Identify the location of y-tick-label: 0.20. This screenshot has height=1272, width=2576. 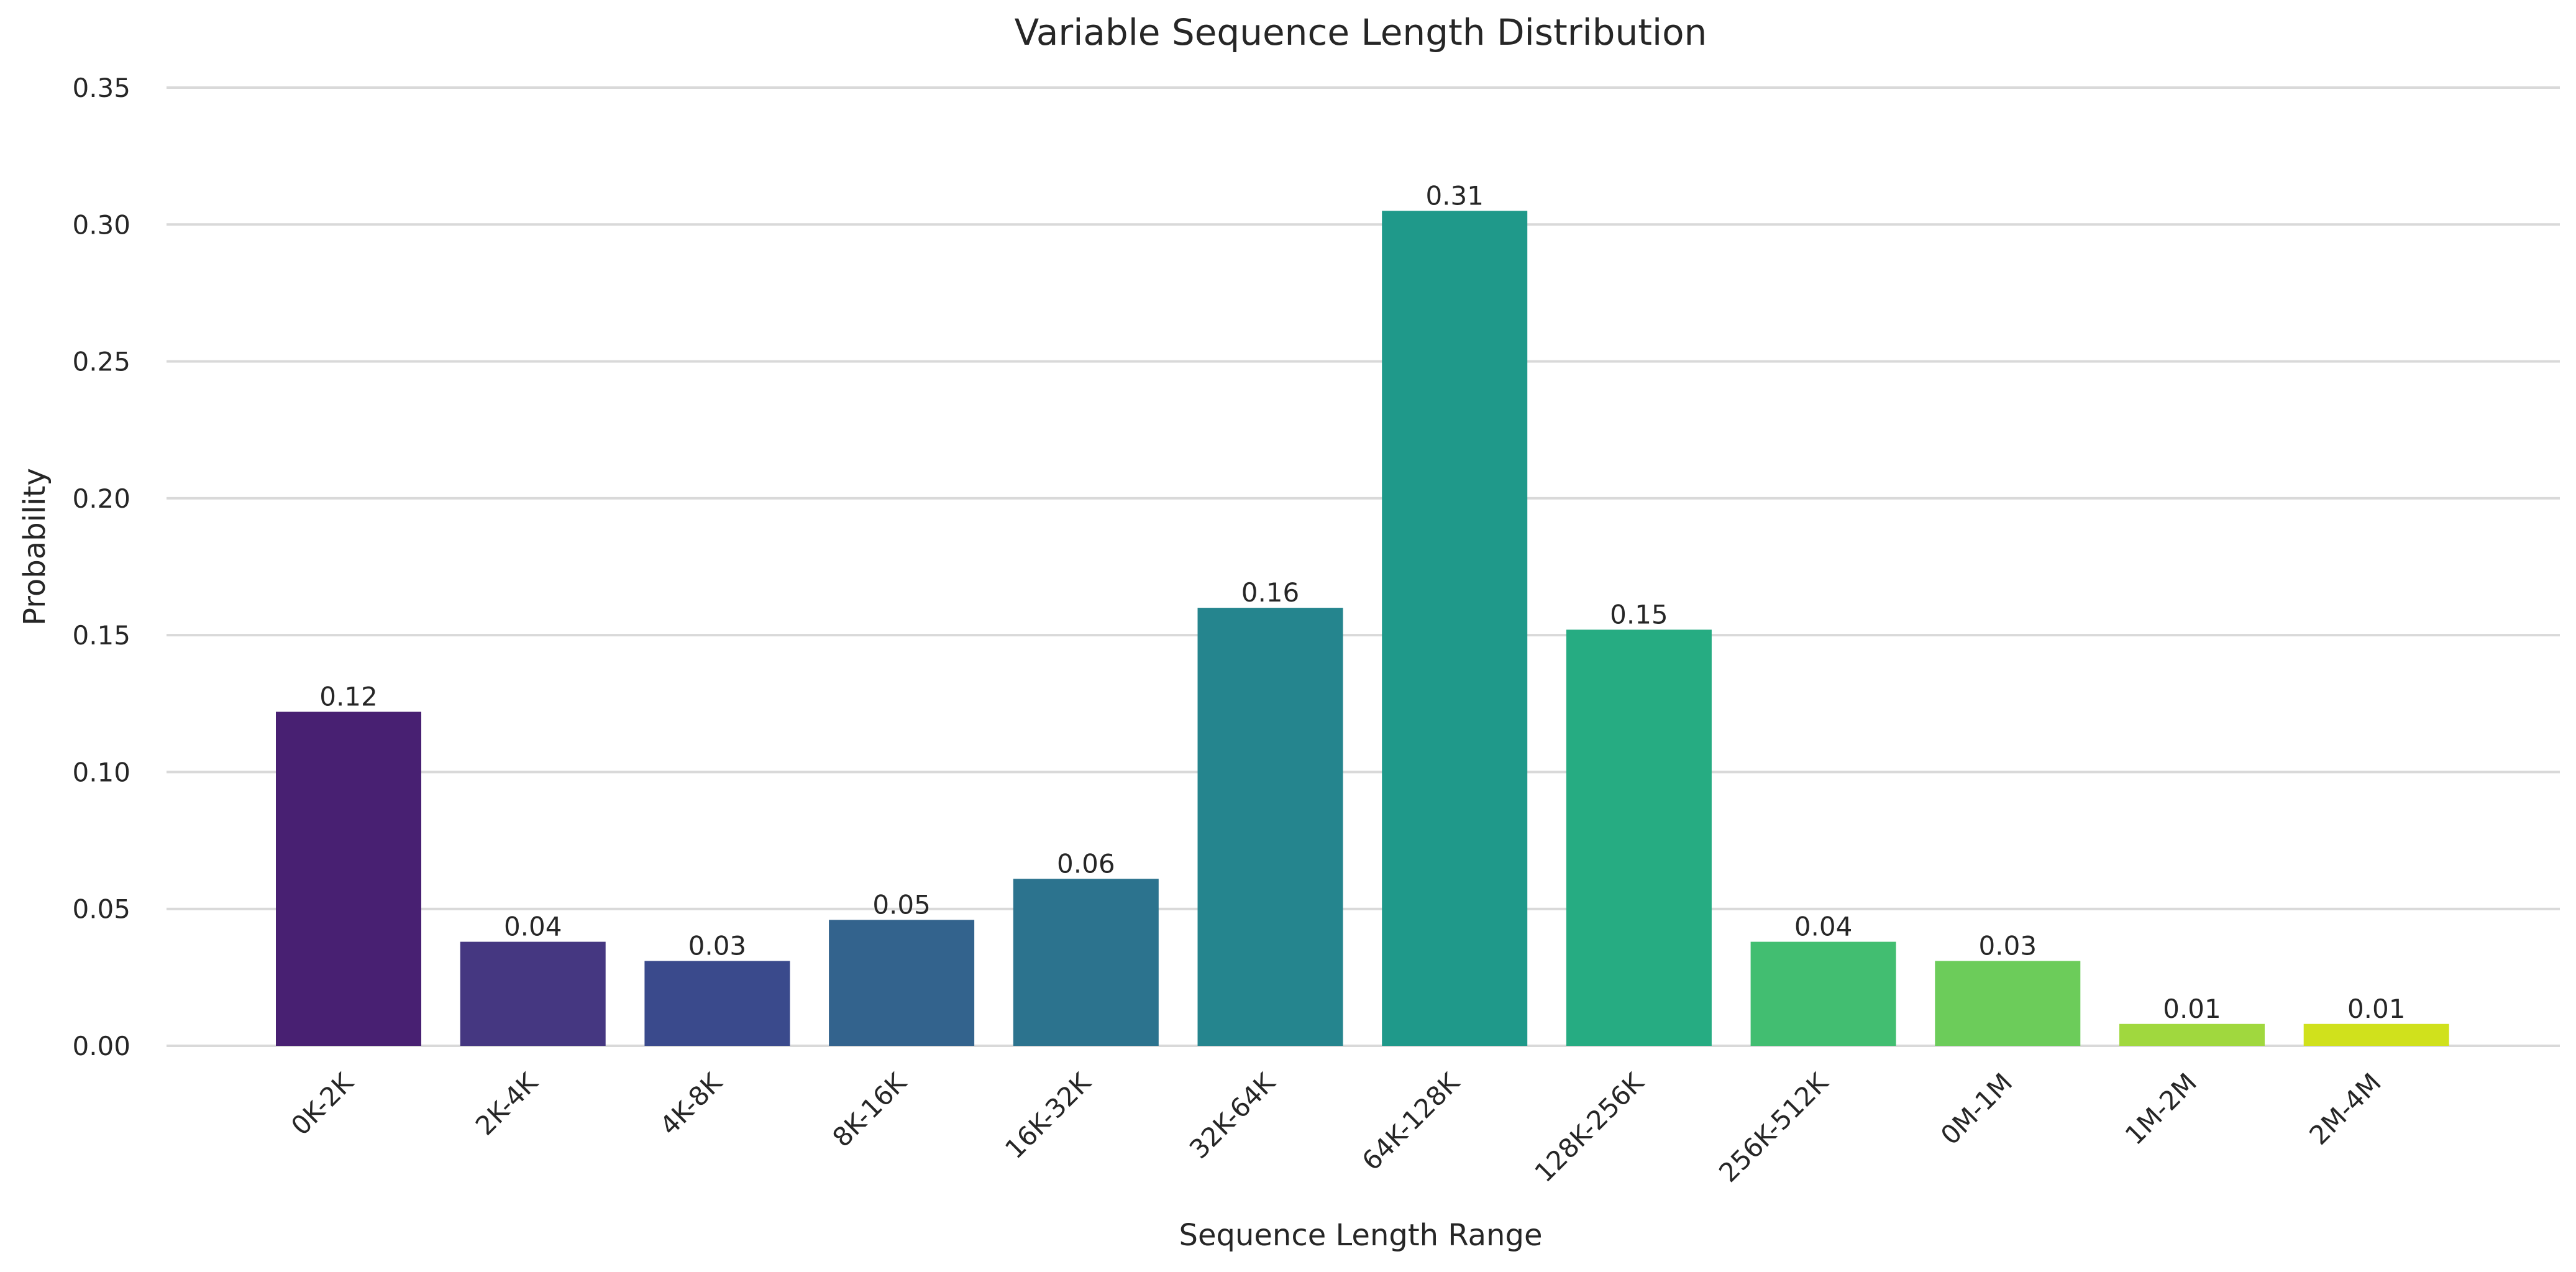
(101, 498).